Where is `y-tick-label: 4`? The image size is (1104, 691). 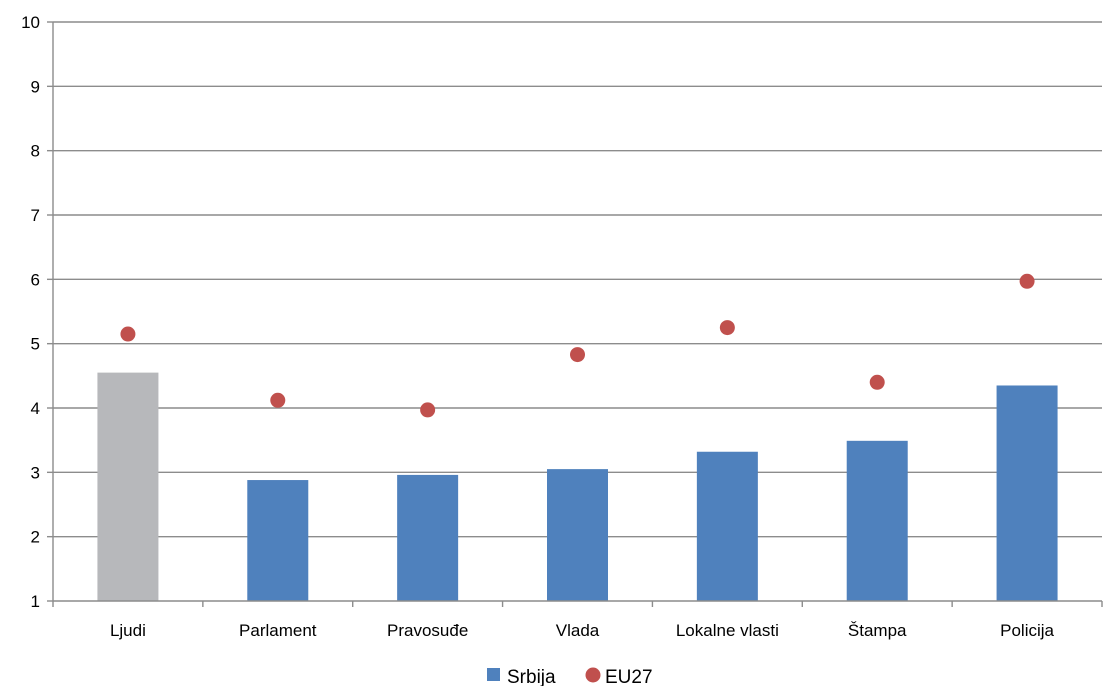
y-tick-label: 4 is located at coordinates (35, 408).